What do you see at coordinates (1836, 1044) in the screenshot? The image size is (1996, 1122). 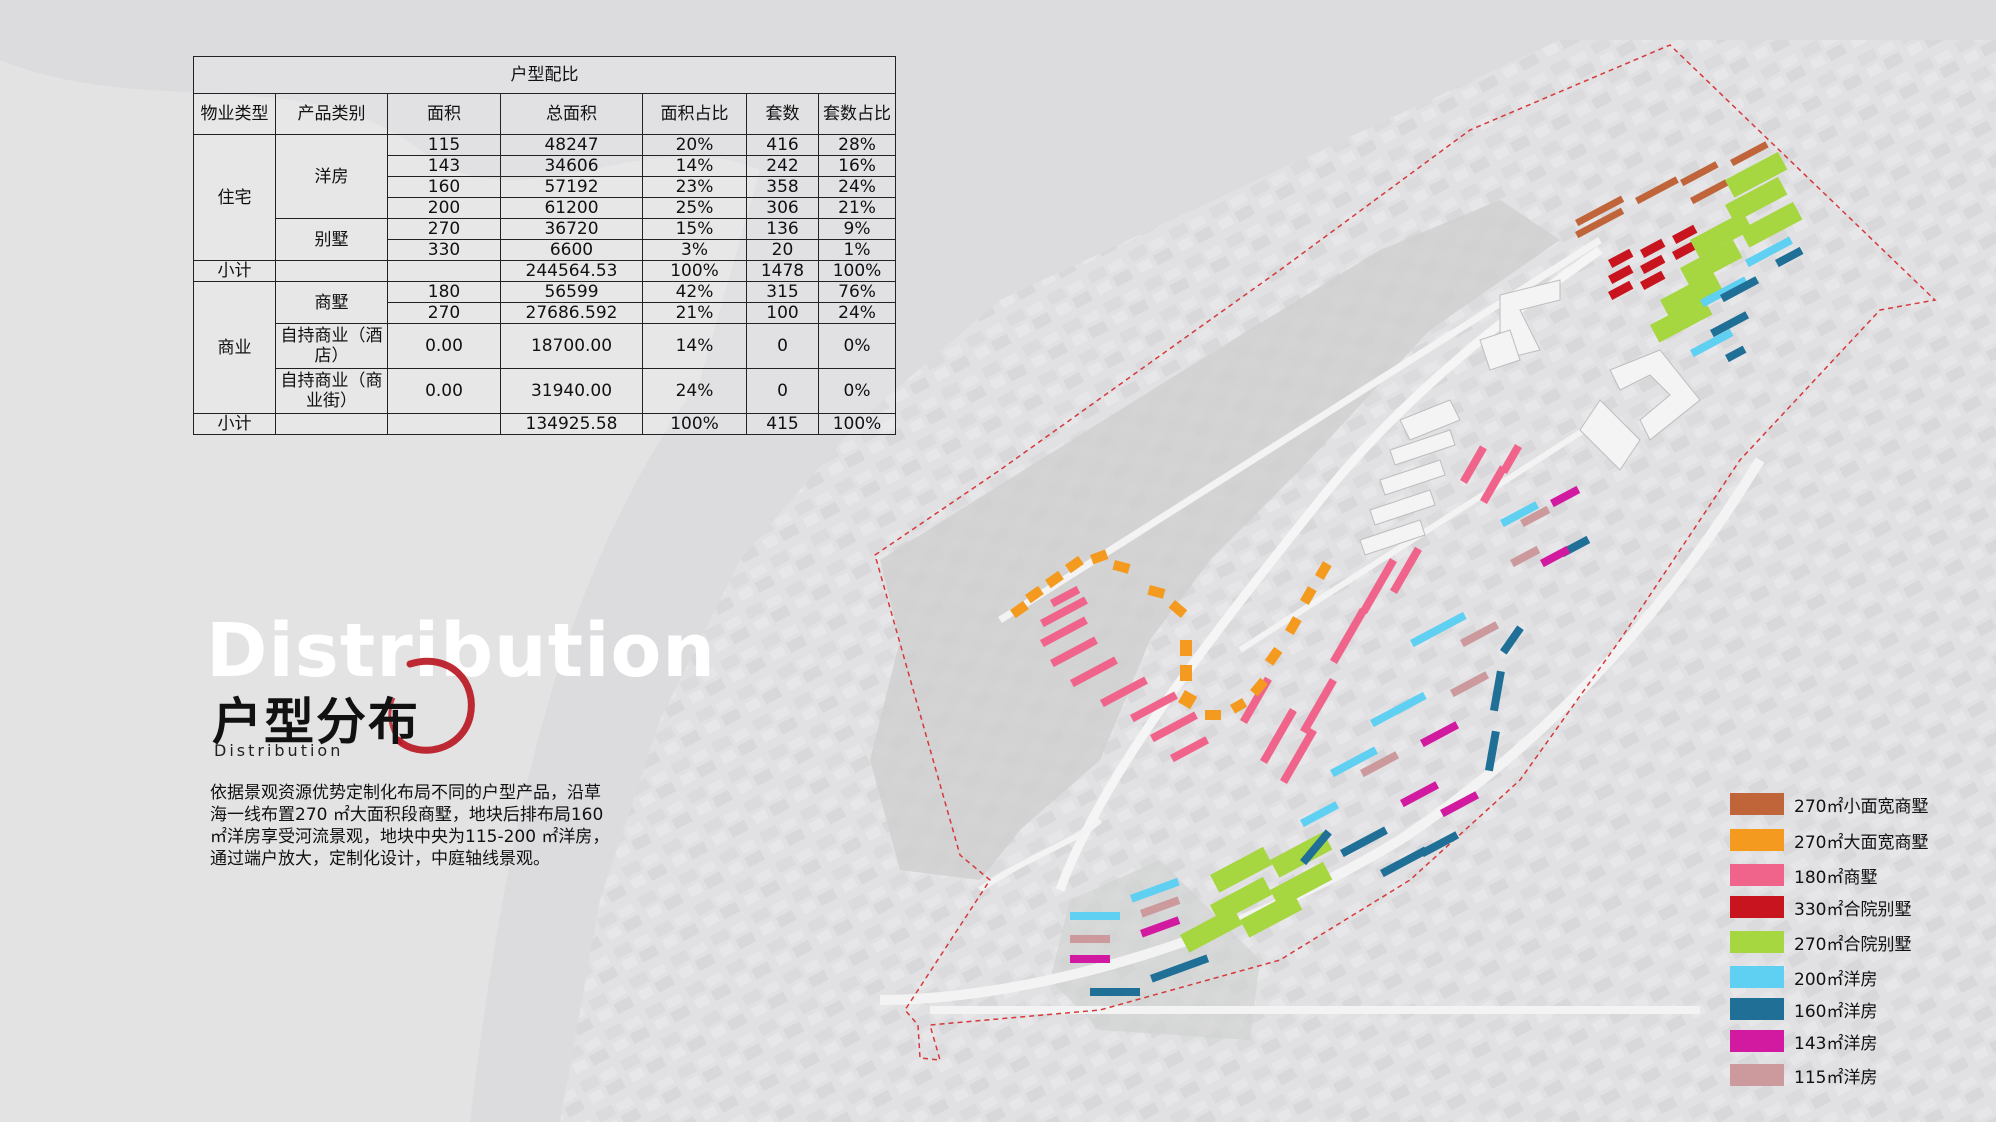 I see `legend-label: 143㎡洋房` at bounding box center [1836, 1044].